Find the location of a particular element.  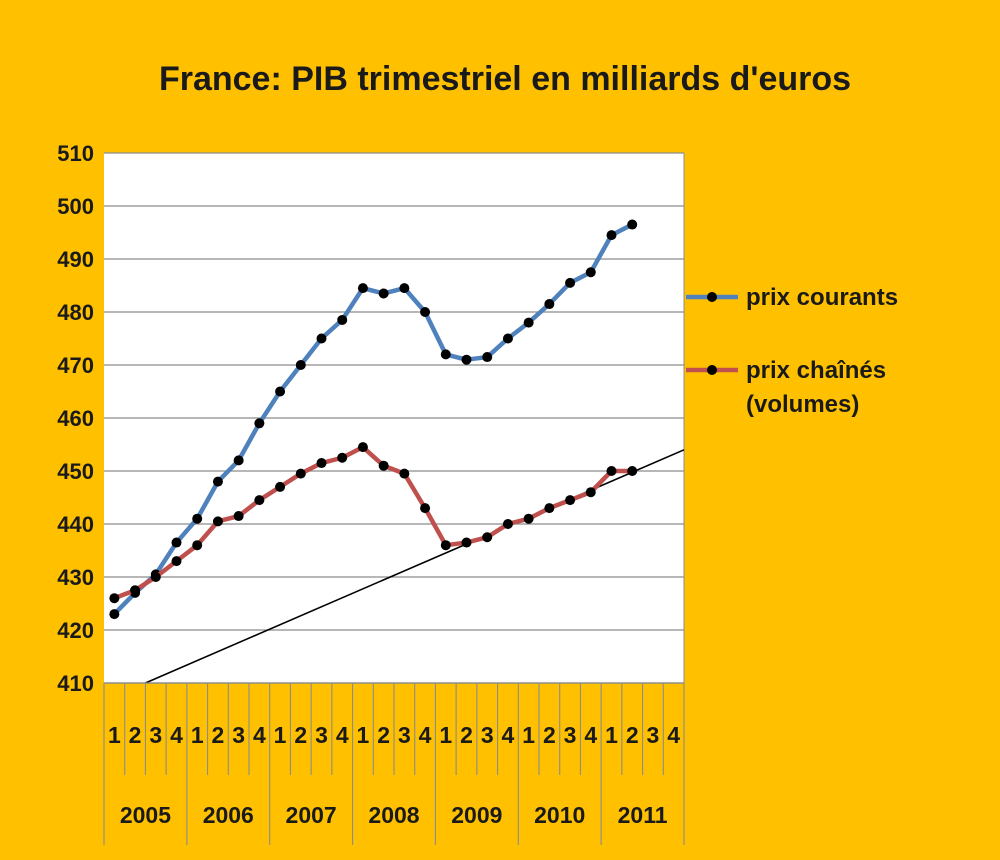

y-tick-label: 440 is located at coordinates (75, 524).